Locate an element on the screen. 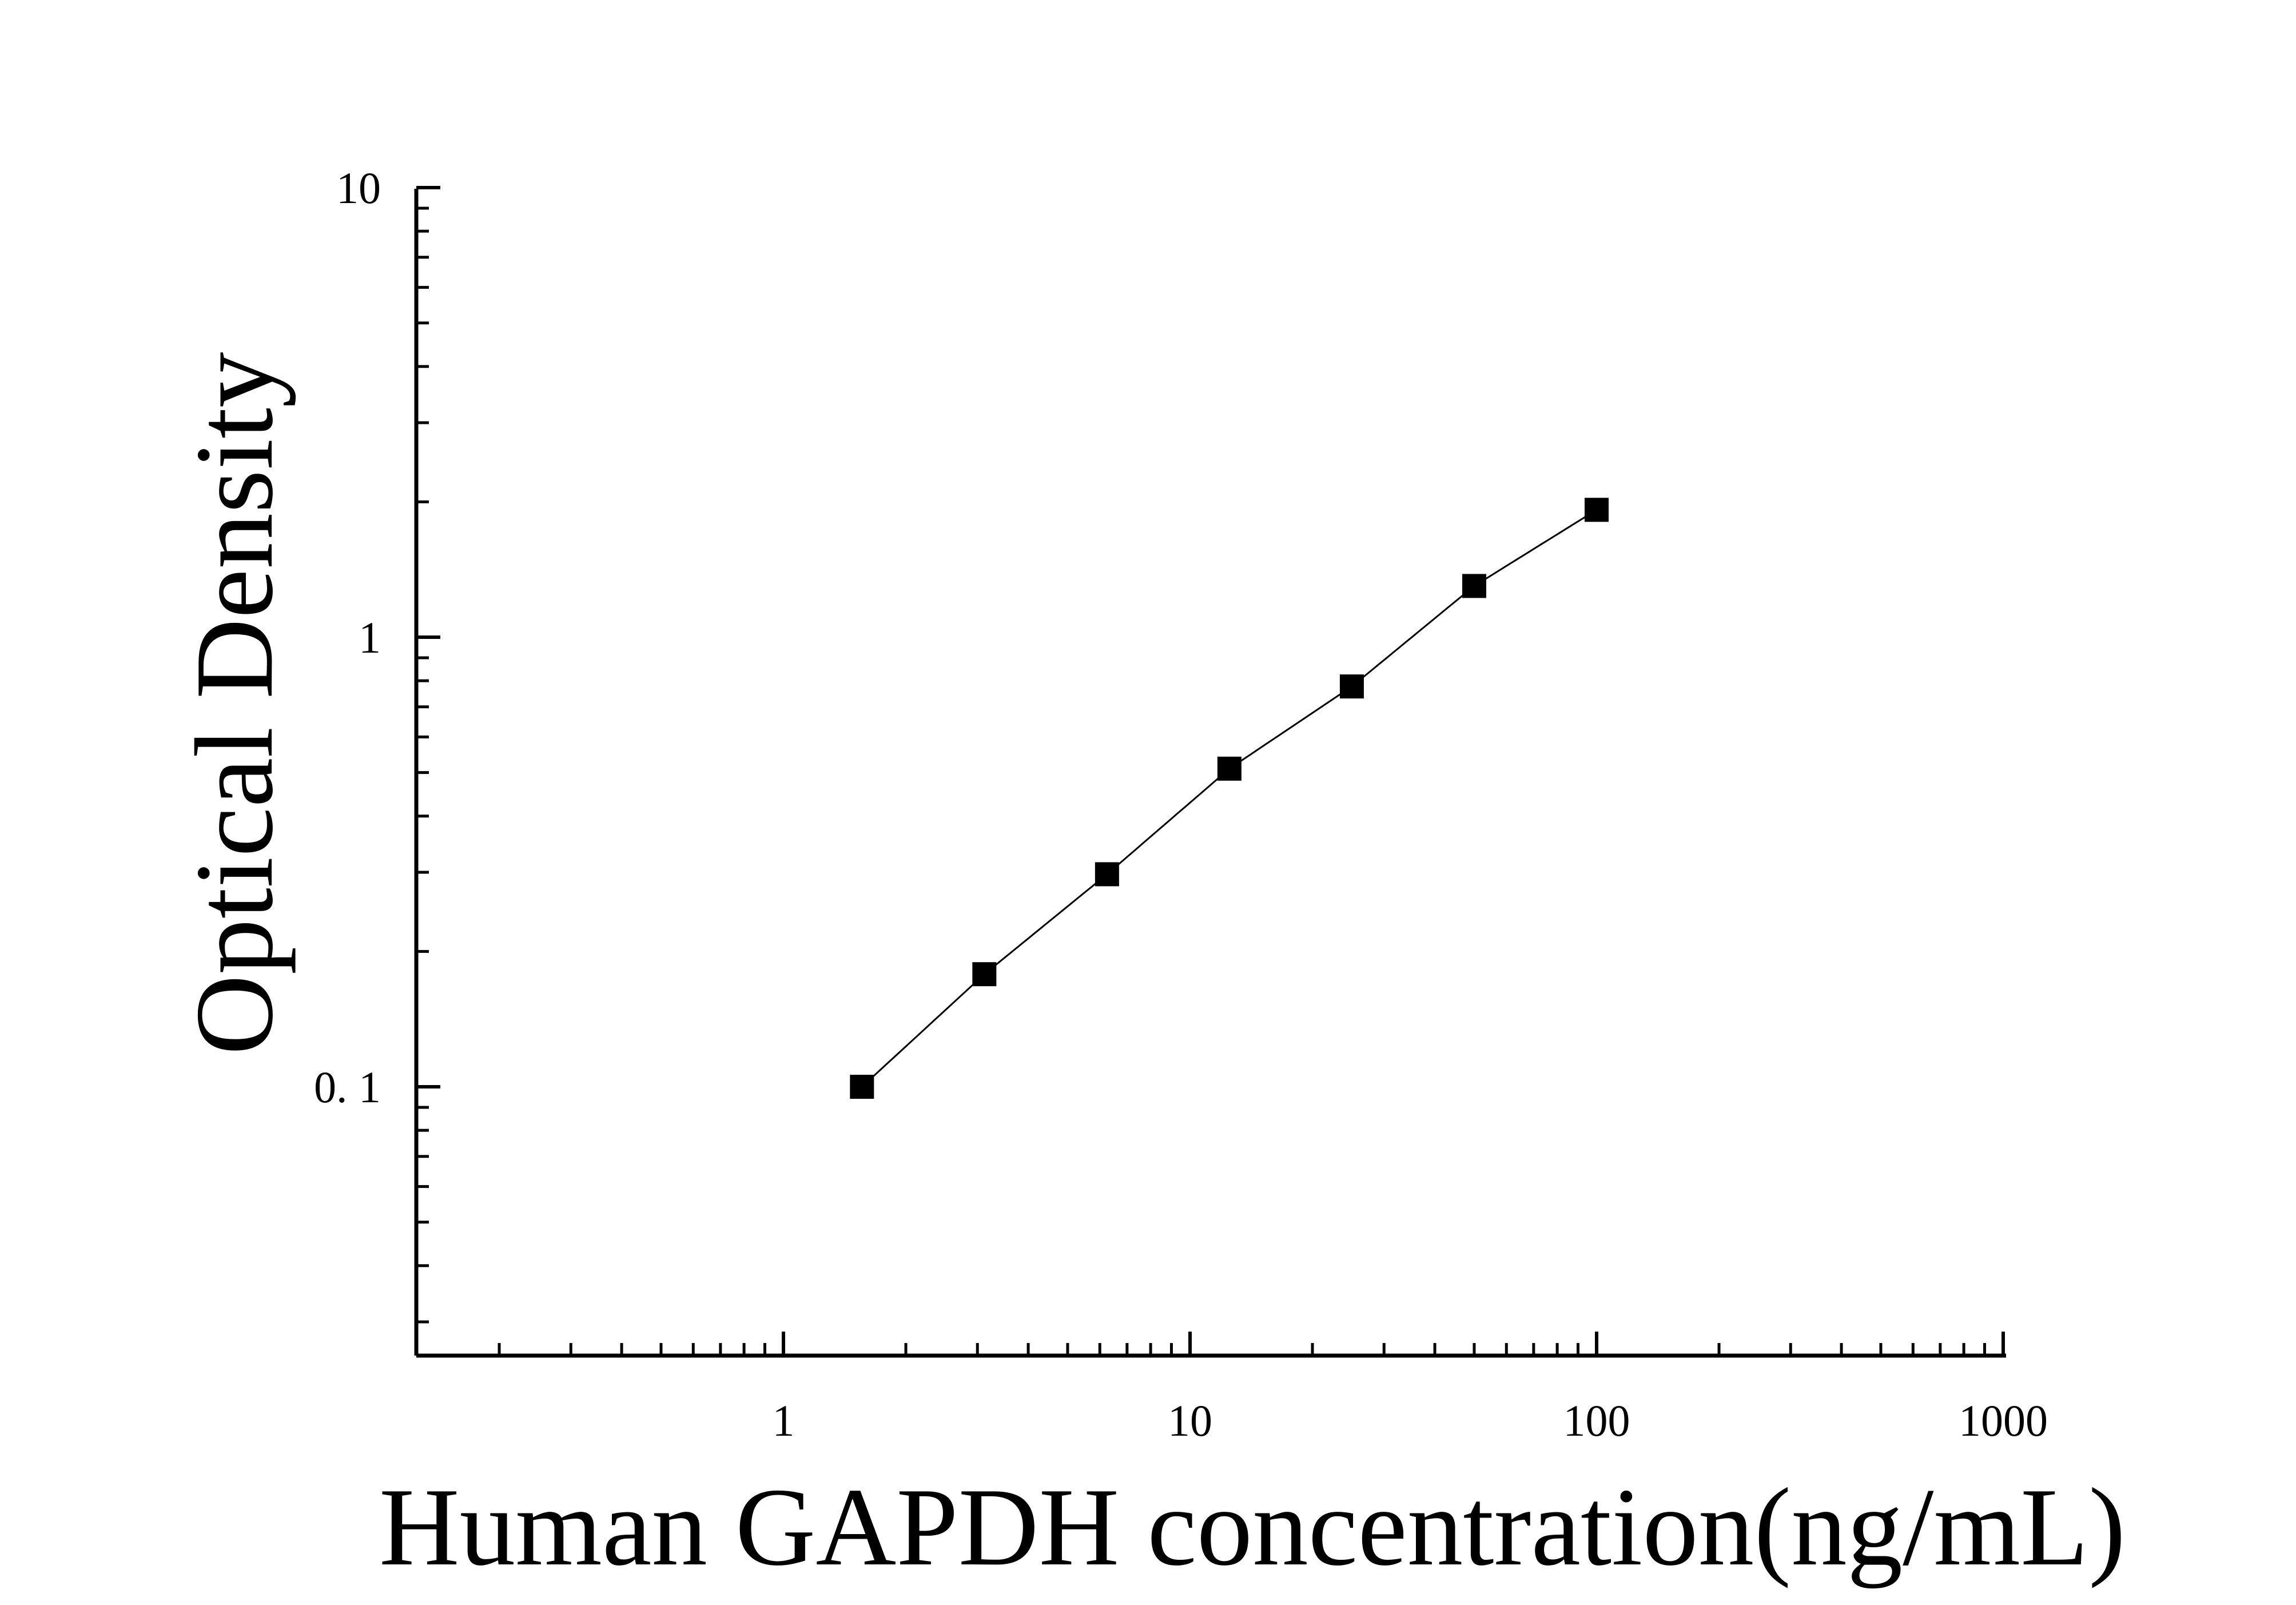 The height and width of the screenshot is (1605, 2296). y-major-ticks: 0. 1 1 10 is located at coordinates (377, 637).